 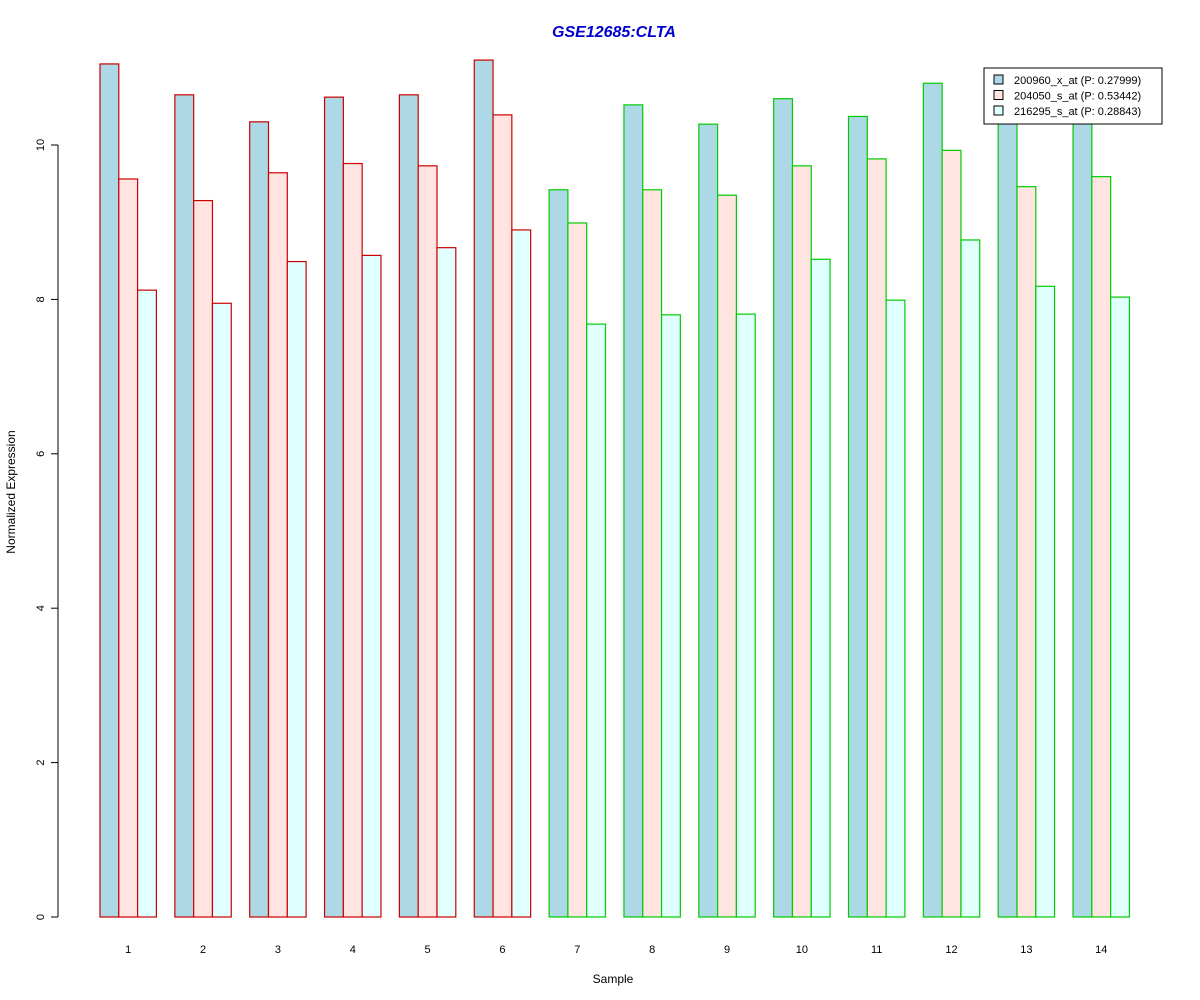 I want to click on chart-title: GSE12685:CLTA, so click(x=614, y=32).